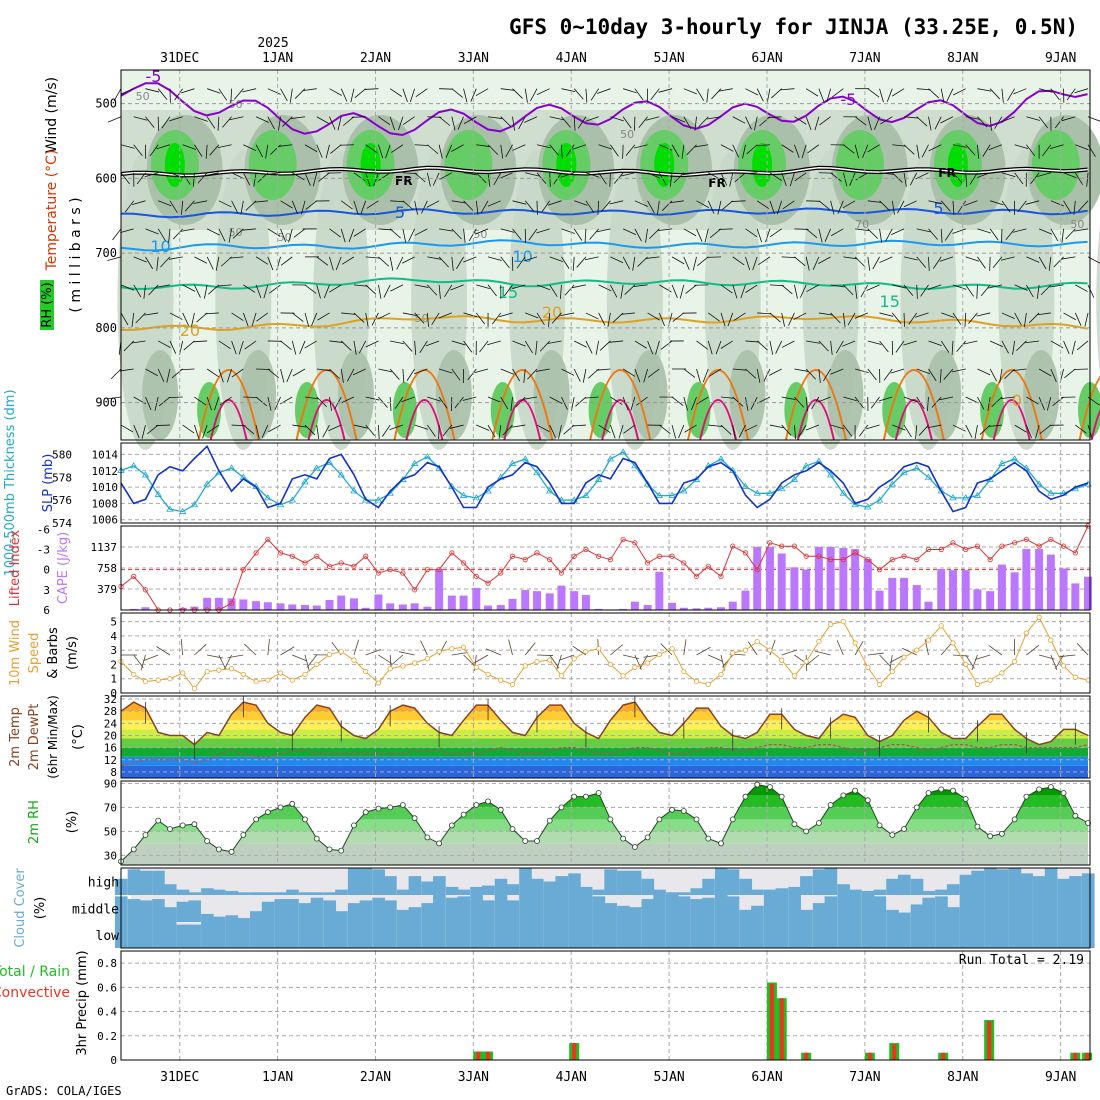  What do you see at coordinates (1095, 424) in the screenshot?
I see `isotherm-30-arc` at bounding box center [1095, 424].